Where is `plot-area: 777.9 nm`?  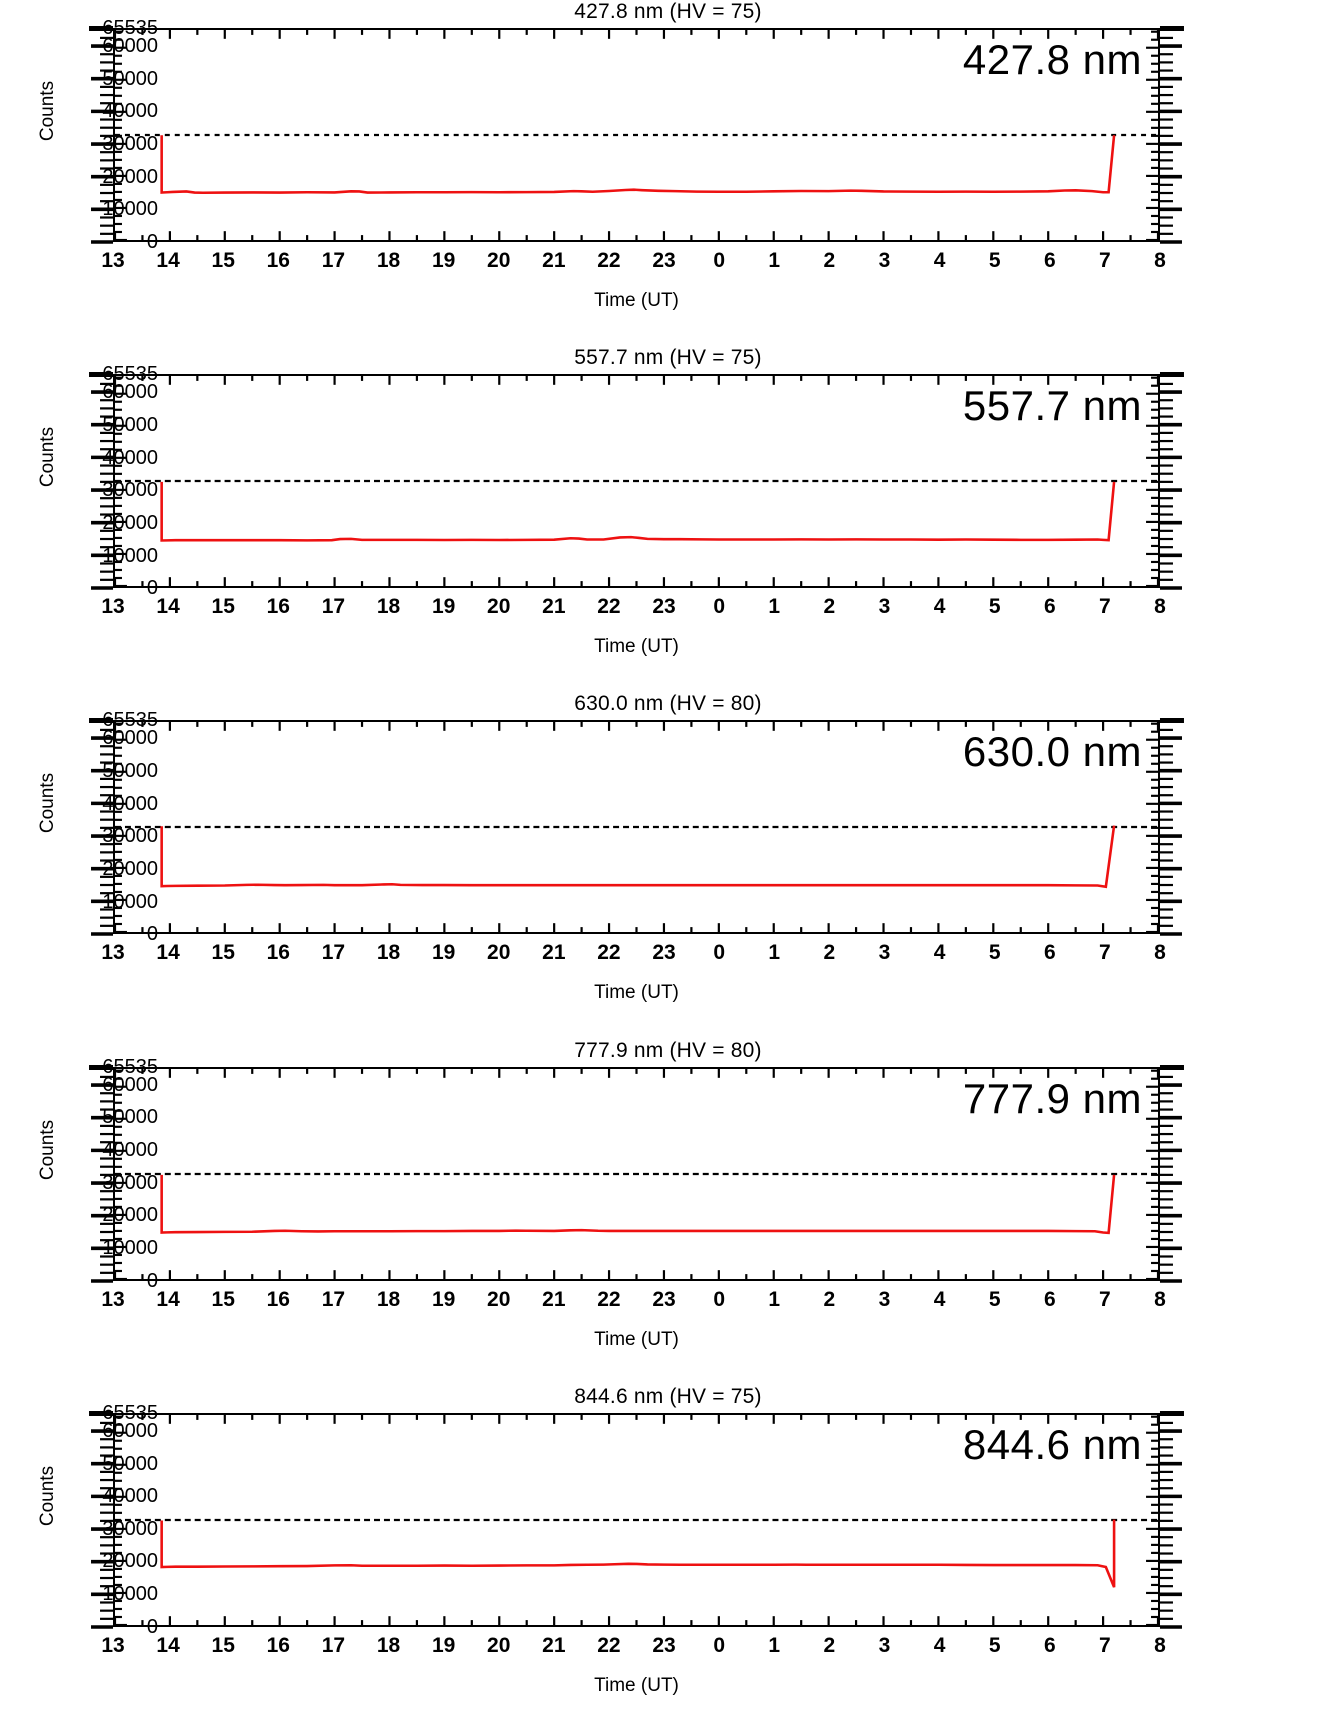
plot-area: 777.9 nm is located at coordinates (636, 1173).